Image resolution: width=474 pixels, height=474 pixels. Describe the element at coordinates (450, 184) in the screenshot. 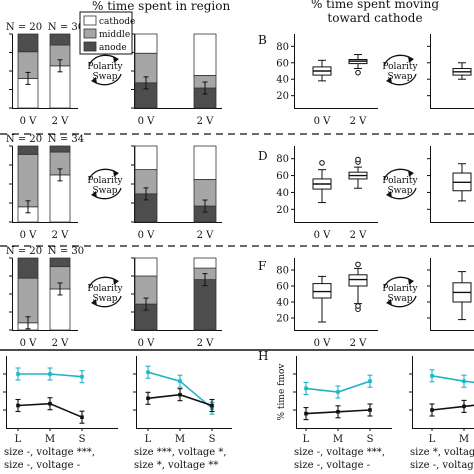

I see `panel-row2-box2` at that location.